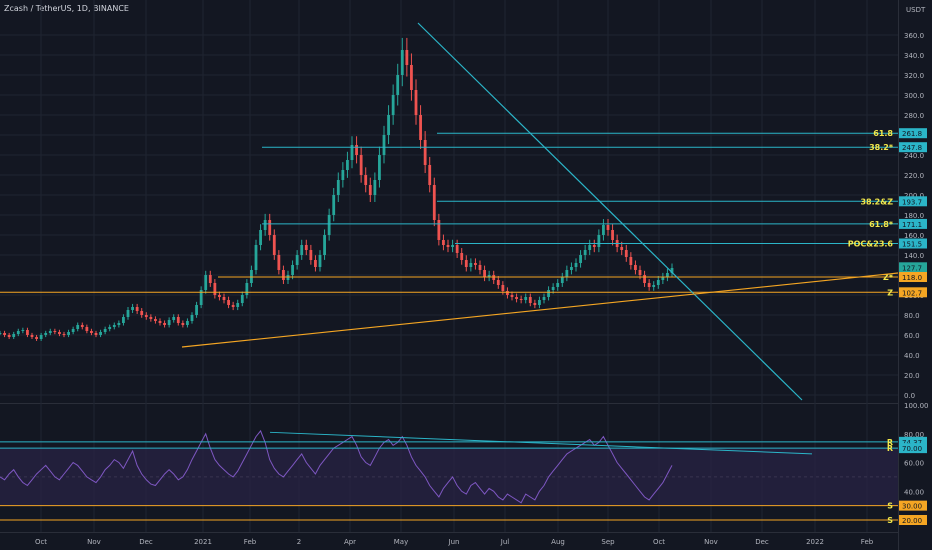  I want to click on price-tag-text: 151.5, so click(912, 245).